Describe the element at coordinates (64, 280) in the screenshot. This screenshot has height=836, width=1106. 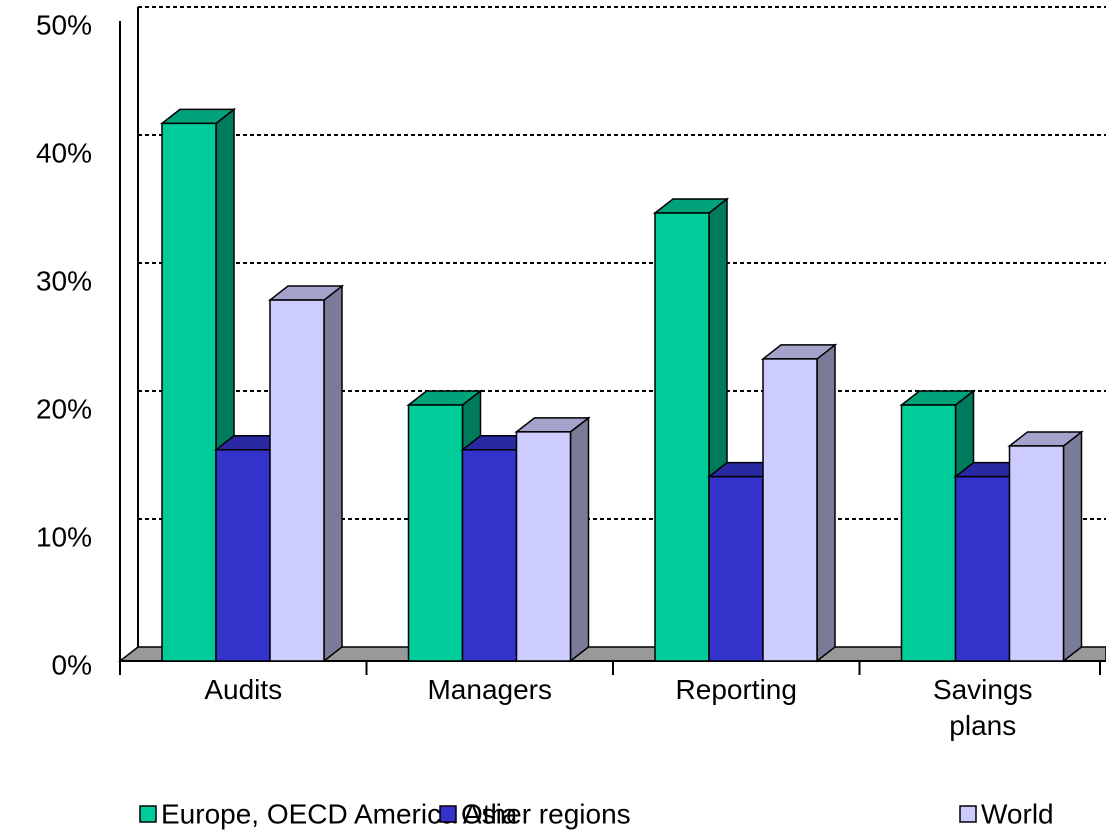
I see `y-tick-label: 30%` at that location.